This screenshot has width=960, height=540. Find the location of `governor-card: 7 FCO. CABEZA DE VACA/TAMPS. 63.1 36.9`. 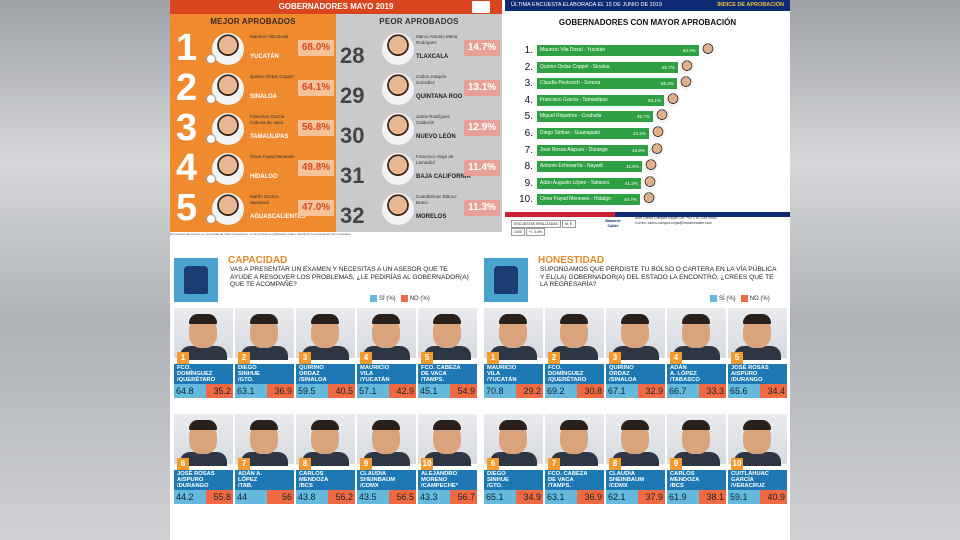

governor-card: 7 FCO. CABEZA DE VACA/TAMPS. 63.1 36.9 is located at coordinates (574, 459).